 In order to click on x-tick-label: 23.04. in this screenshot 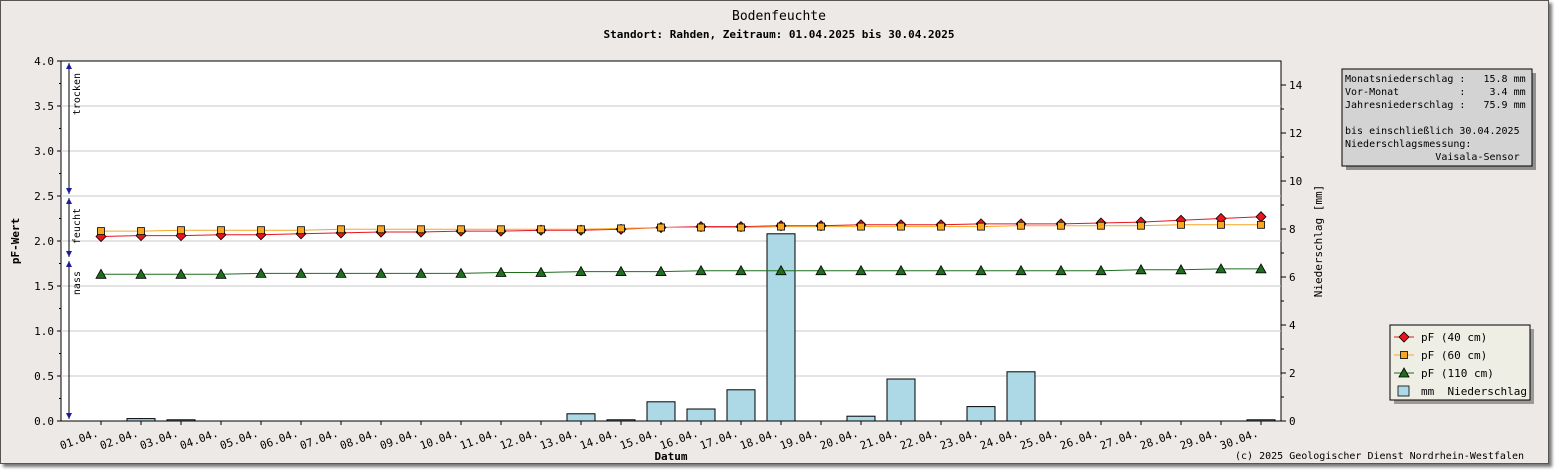, I will do `click(959, 440)`.